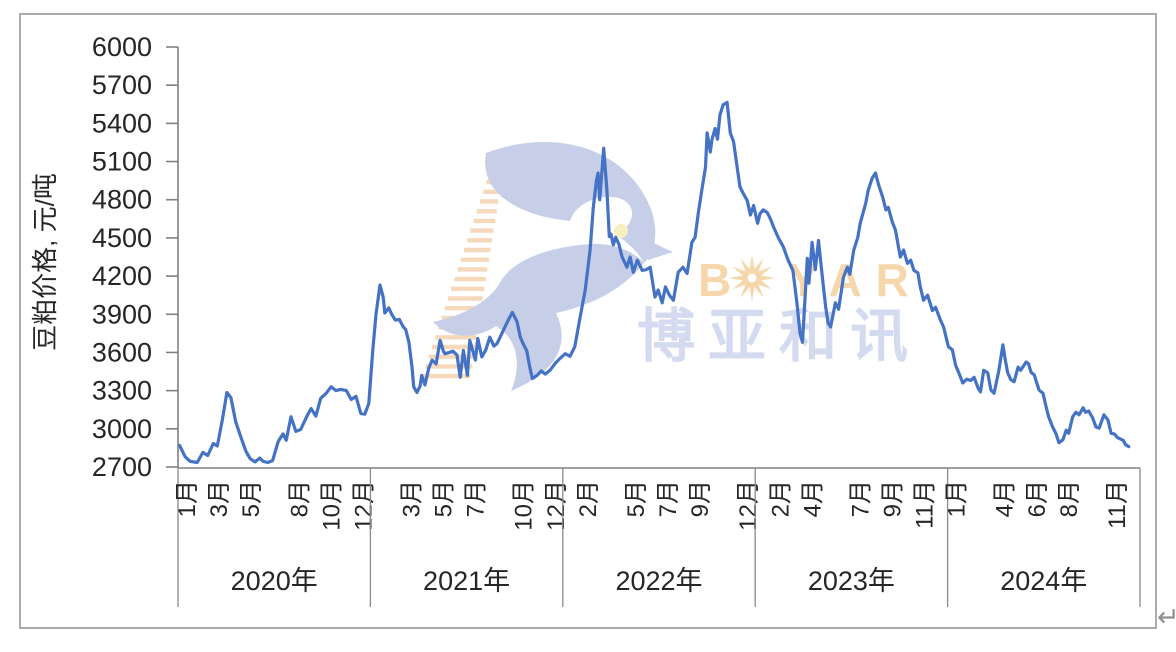 This screenshot has height=652, width=1176. I want to click on watermark-brand-letter-b: B, so click(721, 280).